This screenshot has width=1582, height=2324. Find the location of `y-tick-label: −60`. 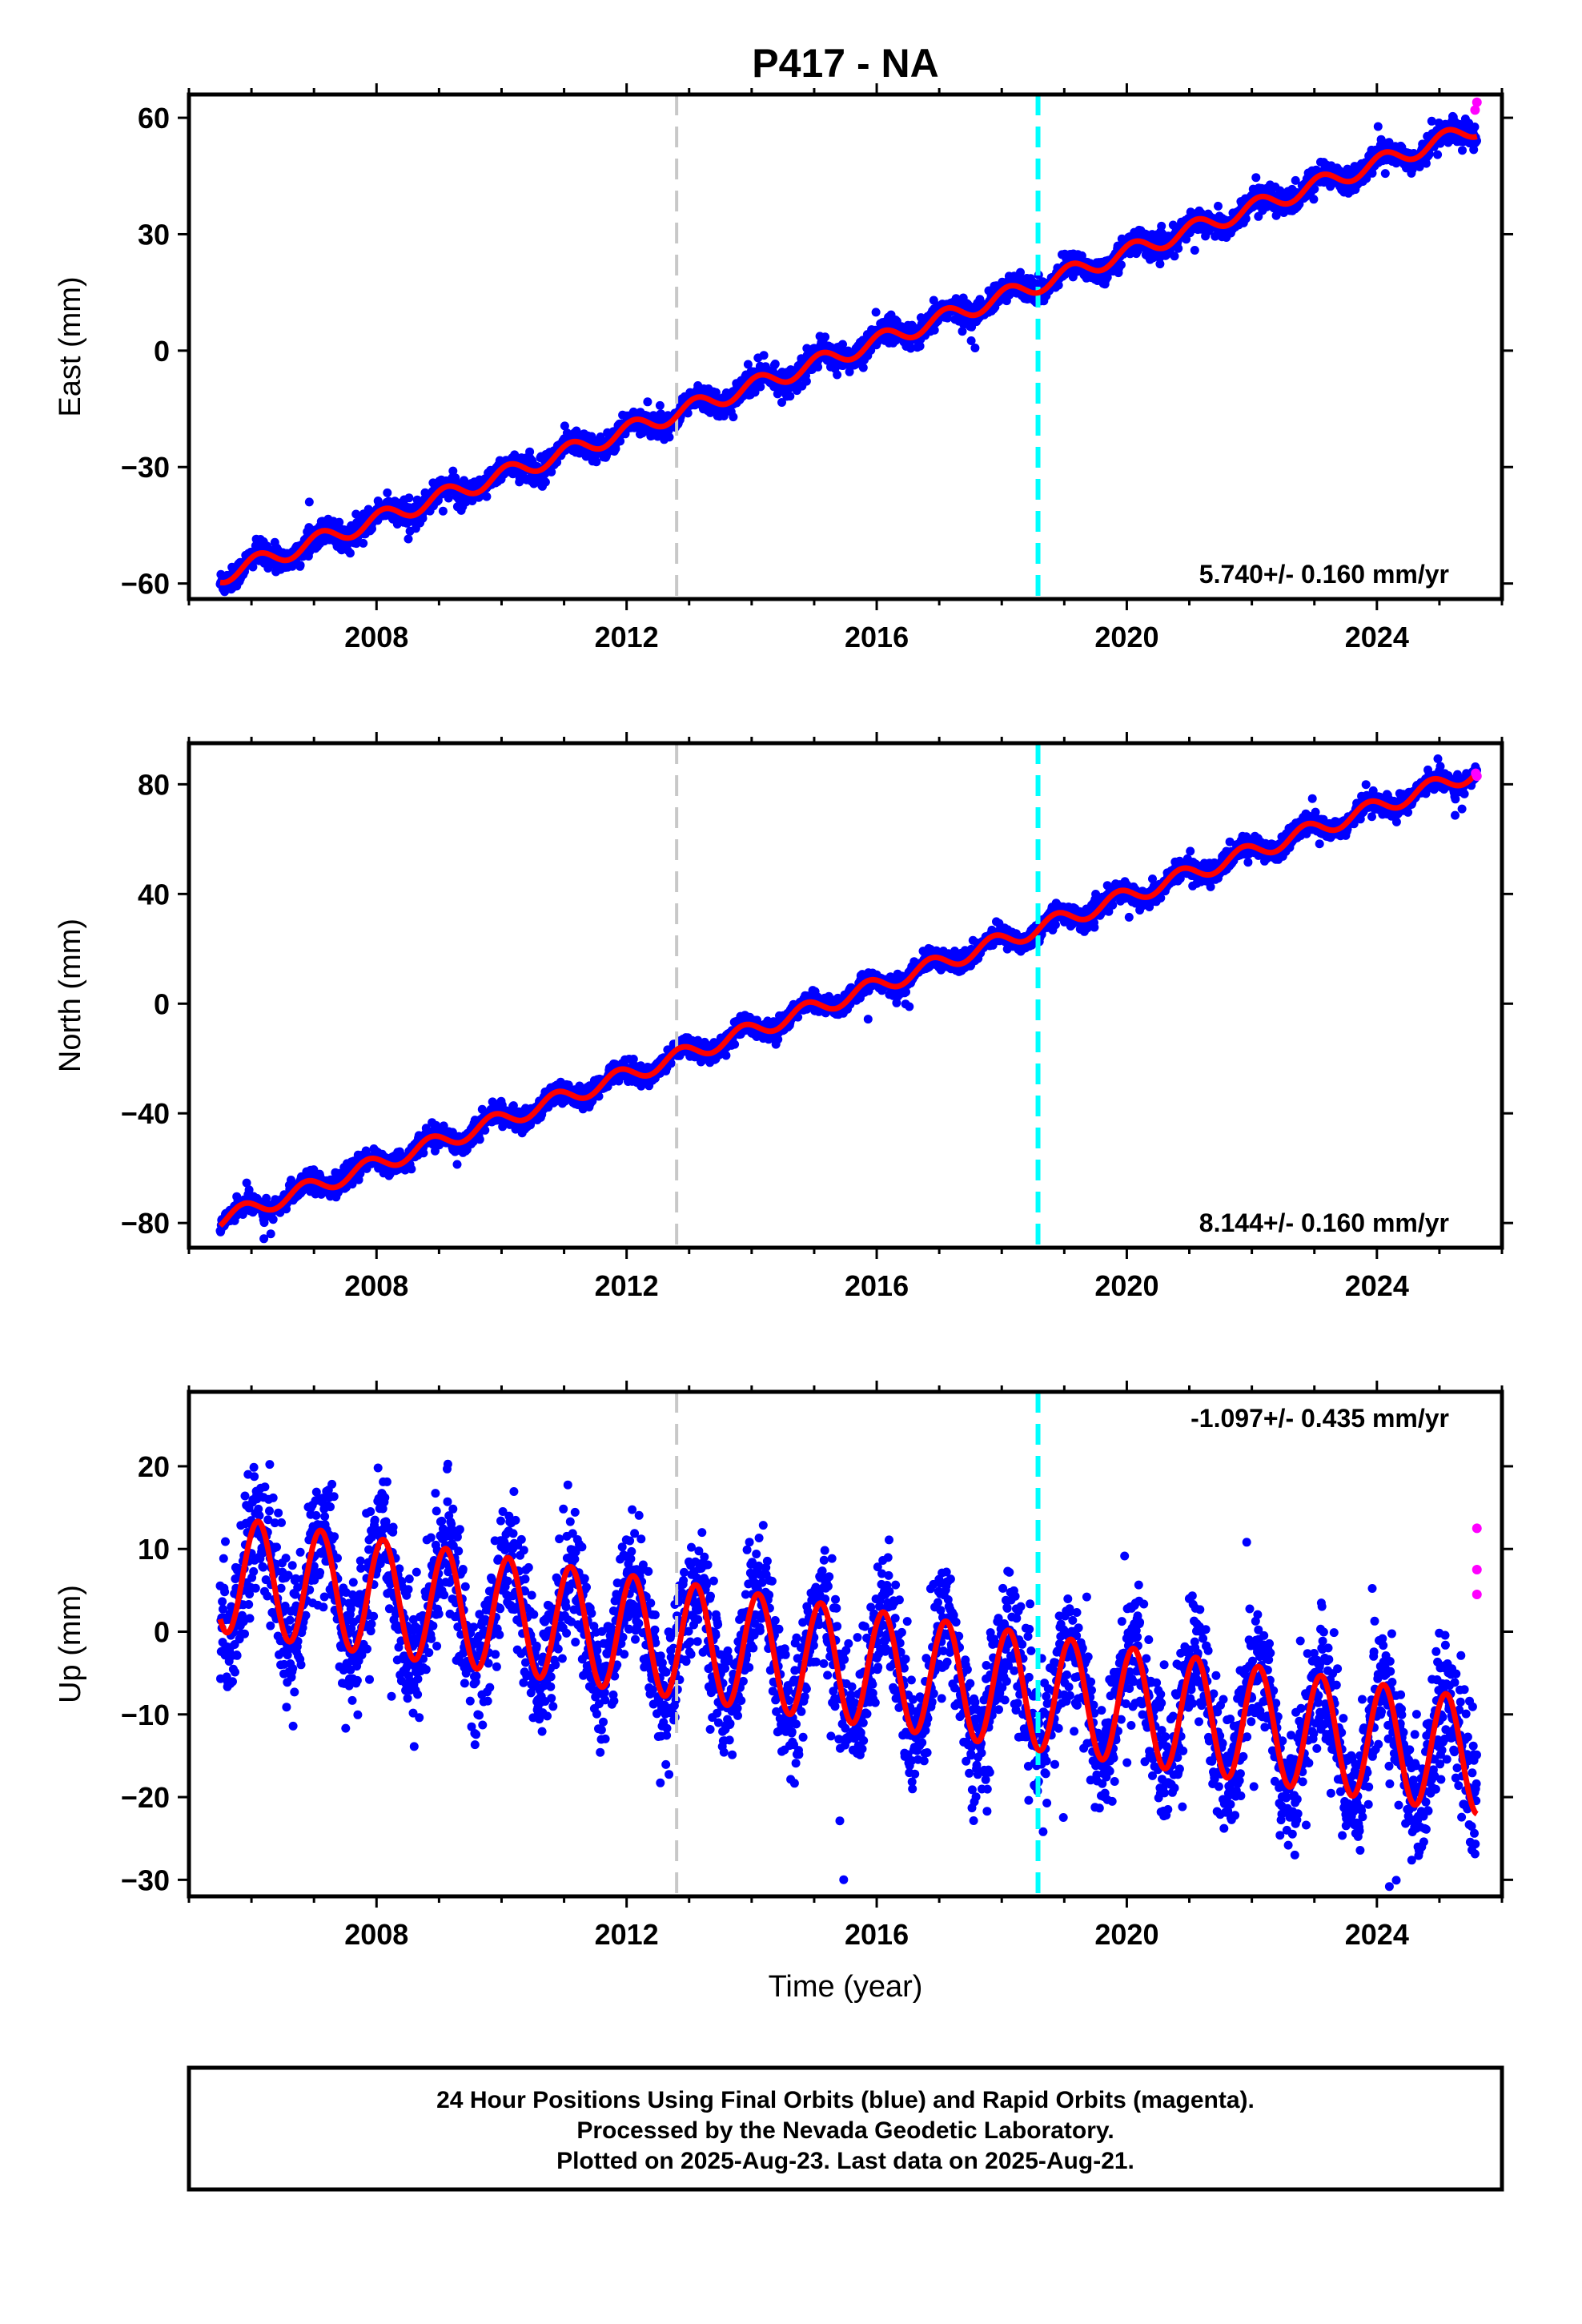

y-tick-label: −60 is located at coordinates (145, 584).